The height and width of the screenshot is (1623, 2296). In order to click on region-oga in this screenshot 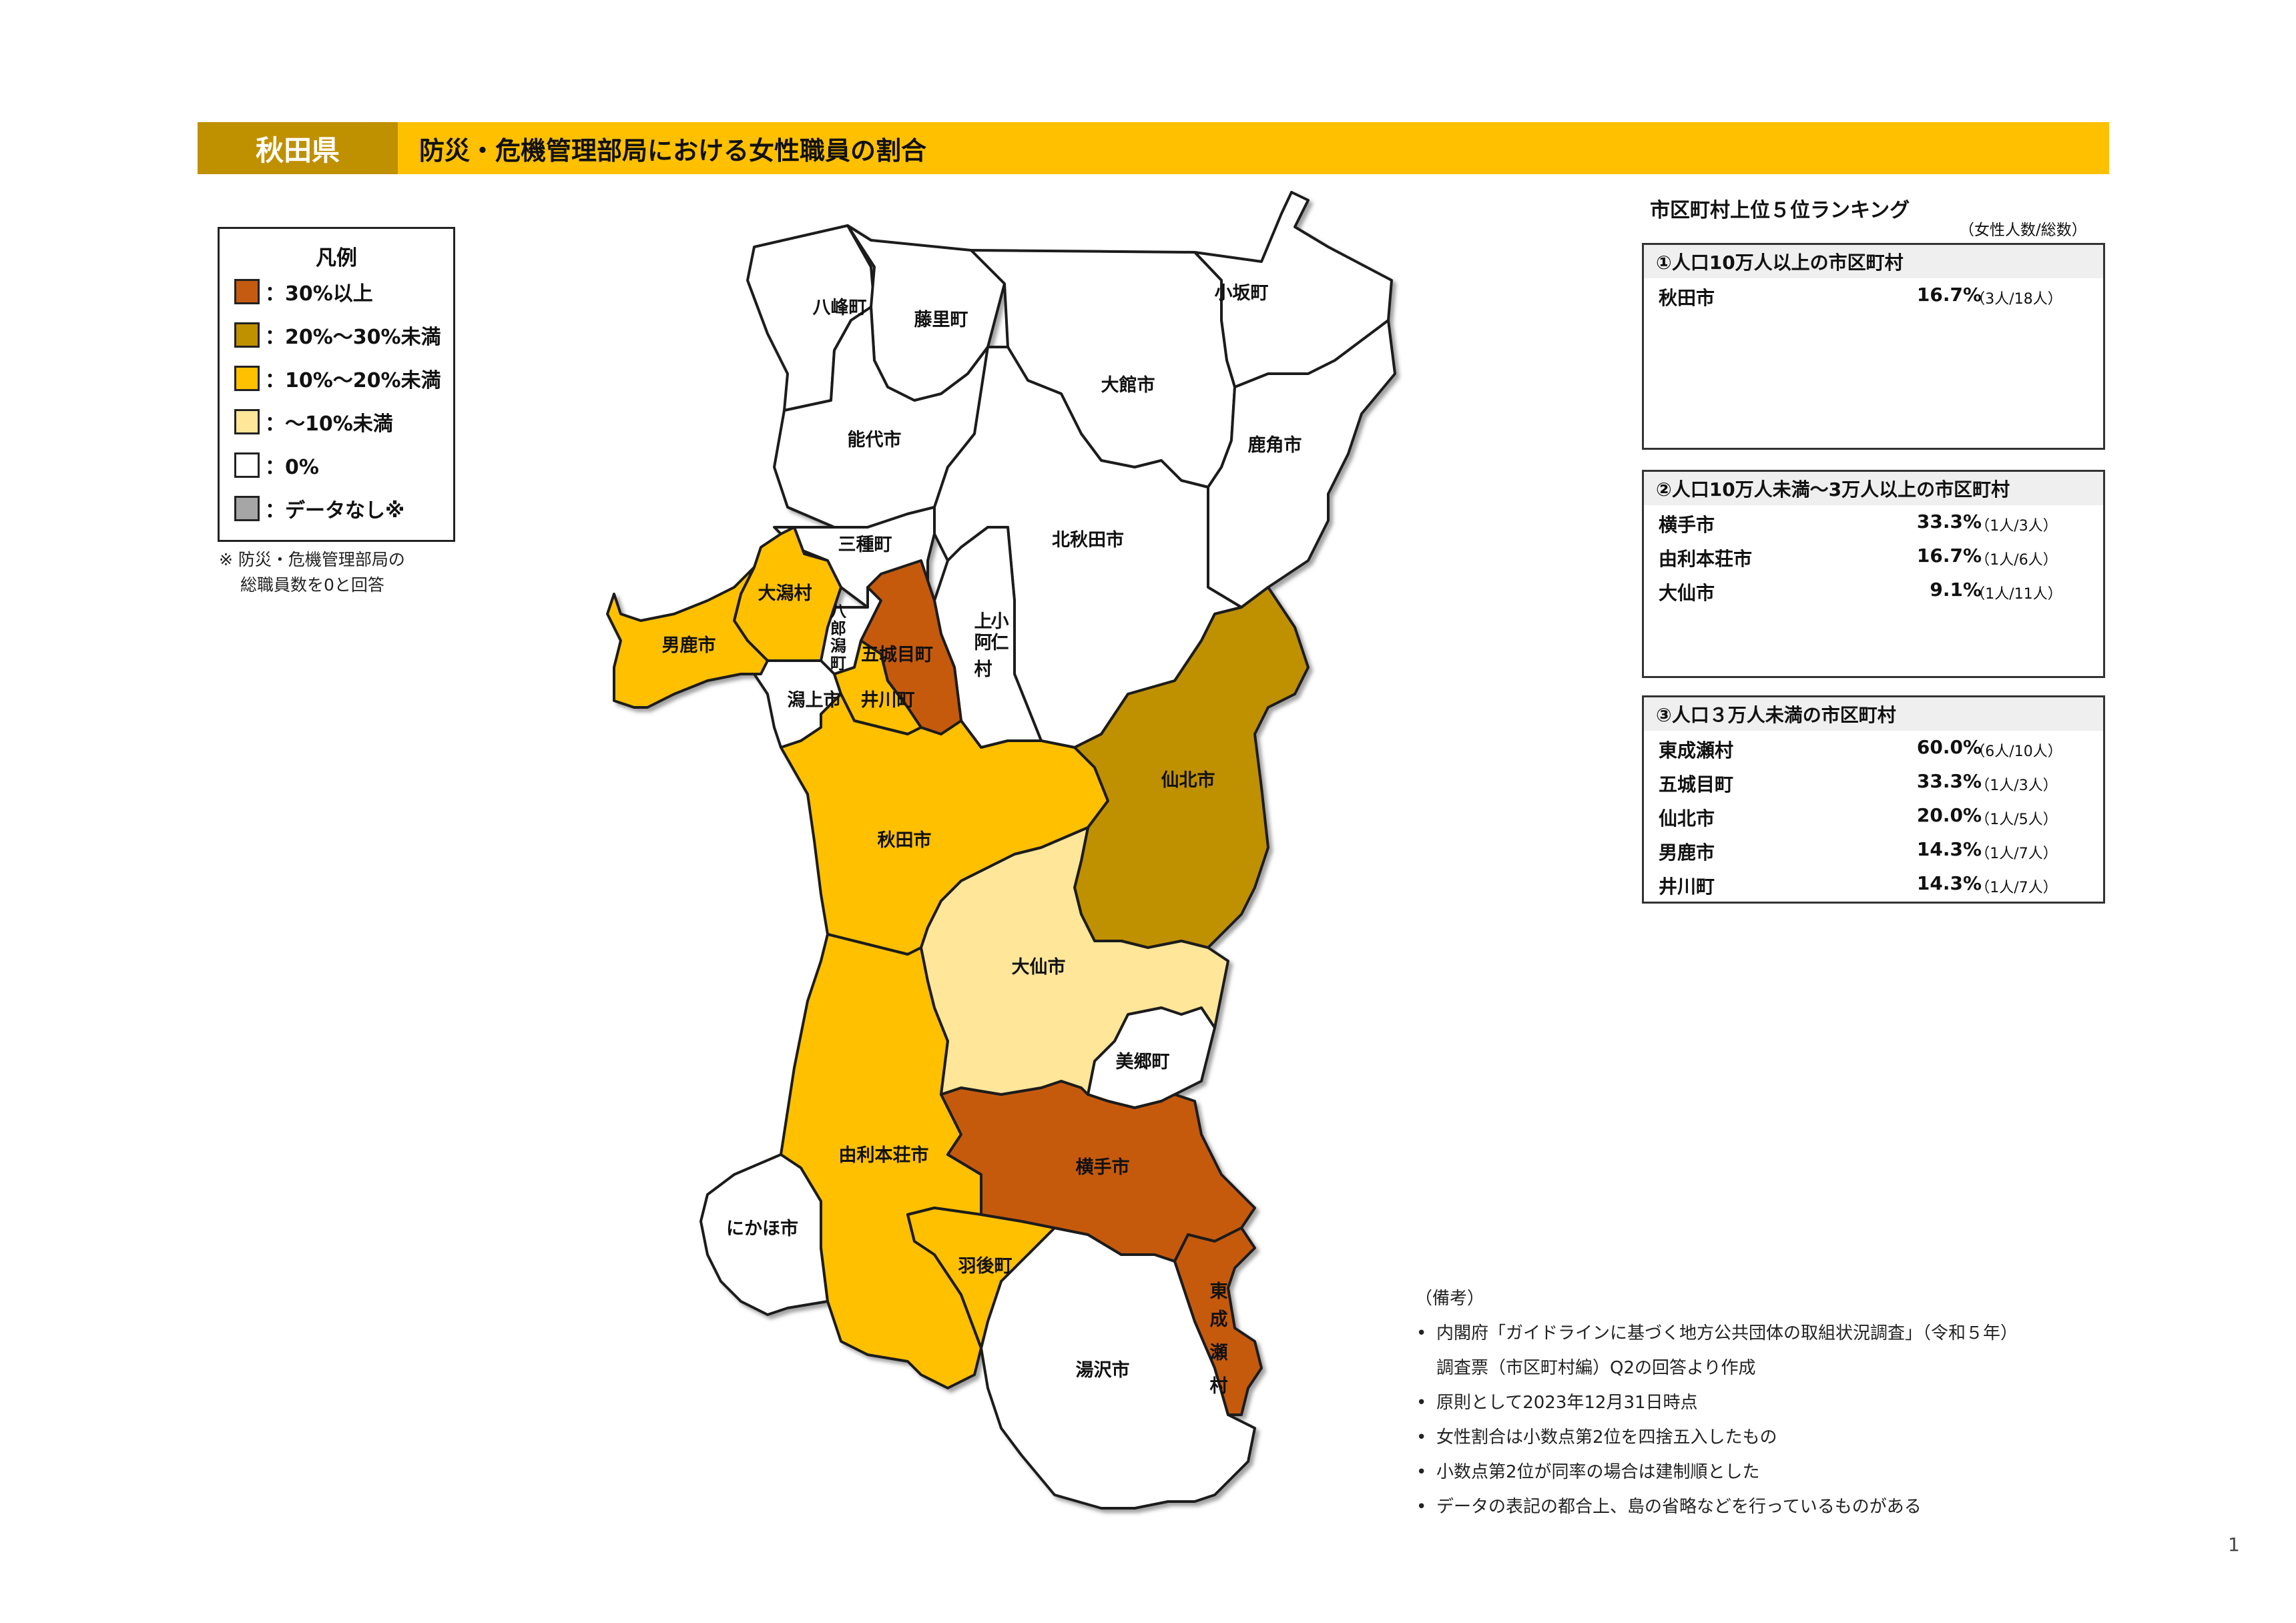, I will do `click(687, 637)`.